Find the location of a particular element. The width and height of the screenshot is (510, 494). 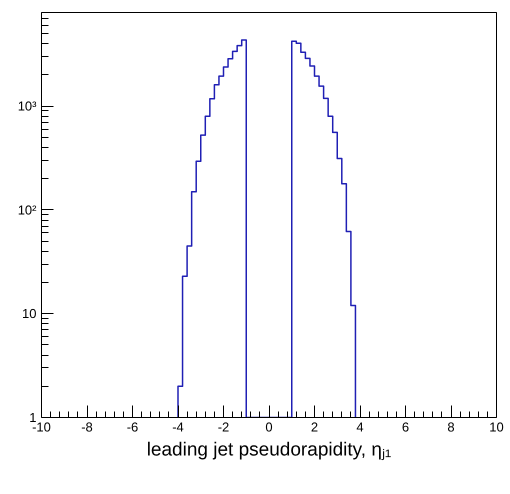

x-tick-label: -6 is located at coordinates (132, 427).